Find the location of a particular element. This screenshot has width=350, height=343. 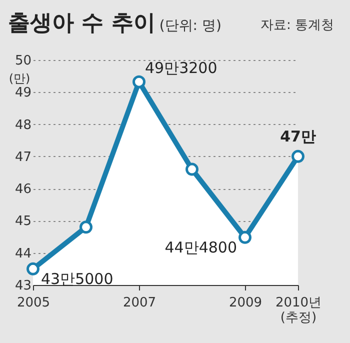

data-label: 49만3200 is located at coordinates (181, 67).